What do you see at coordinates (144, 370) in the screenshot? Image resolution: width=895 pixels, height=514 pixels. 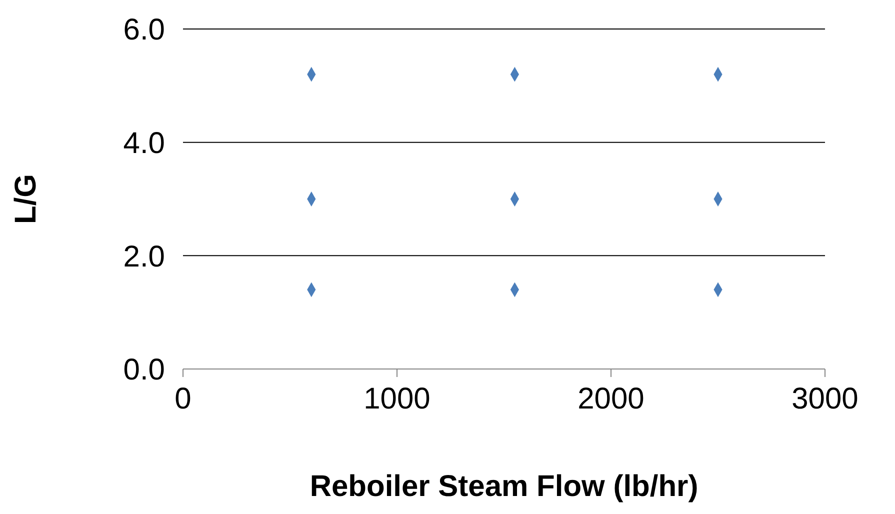 I see `y-tick-label: 0.0` at bounding box center [144, 370].